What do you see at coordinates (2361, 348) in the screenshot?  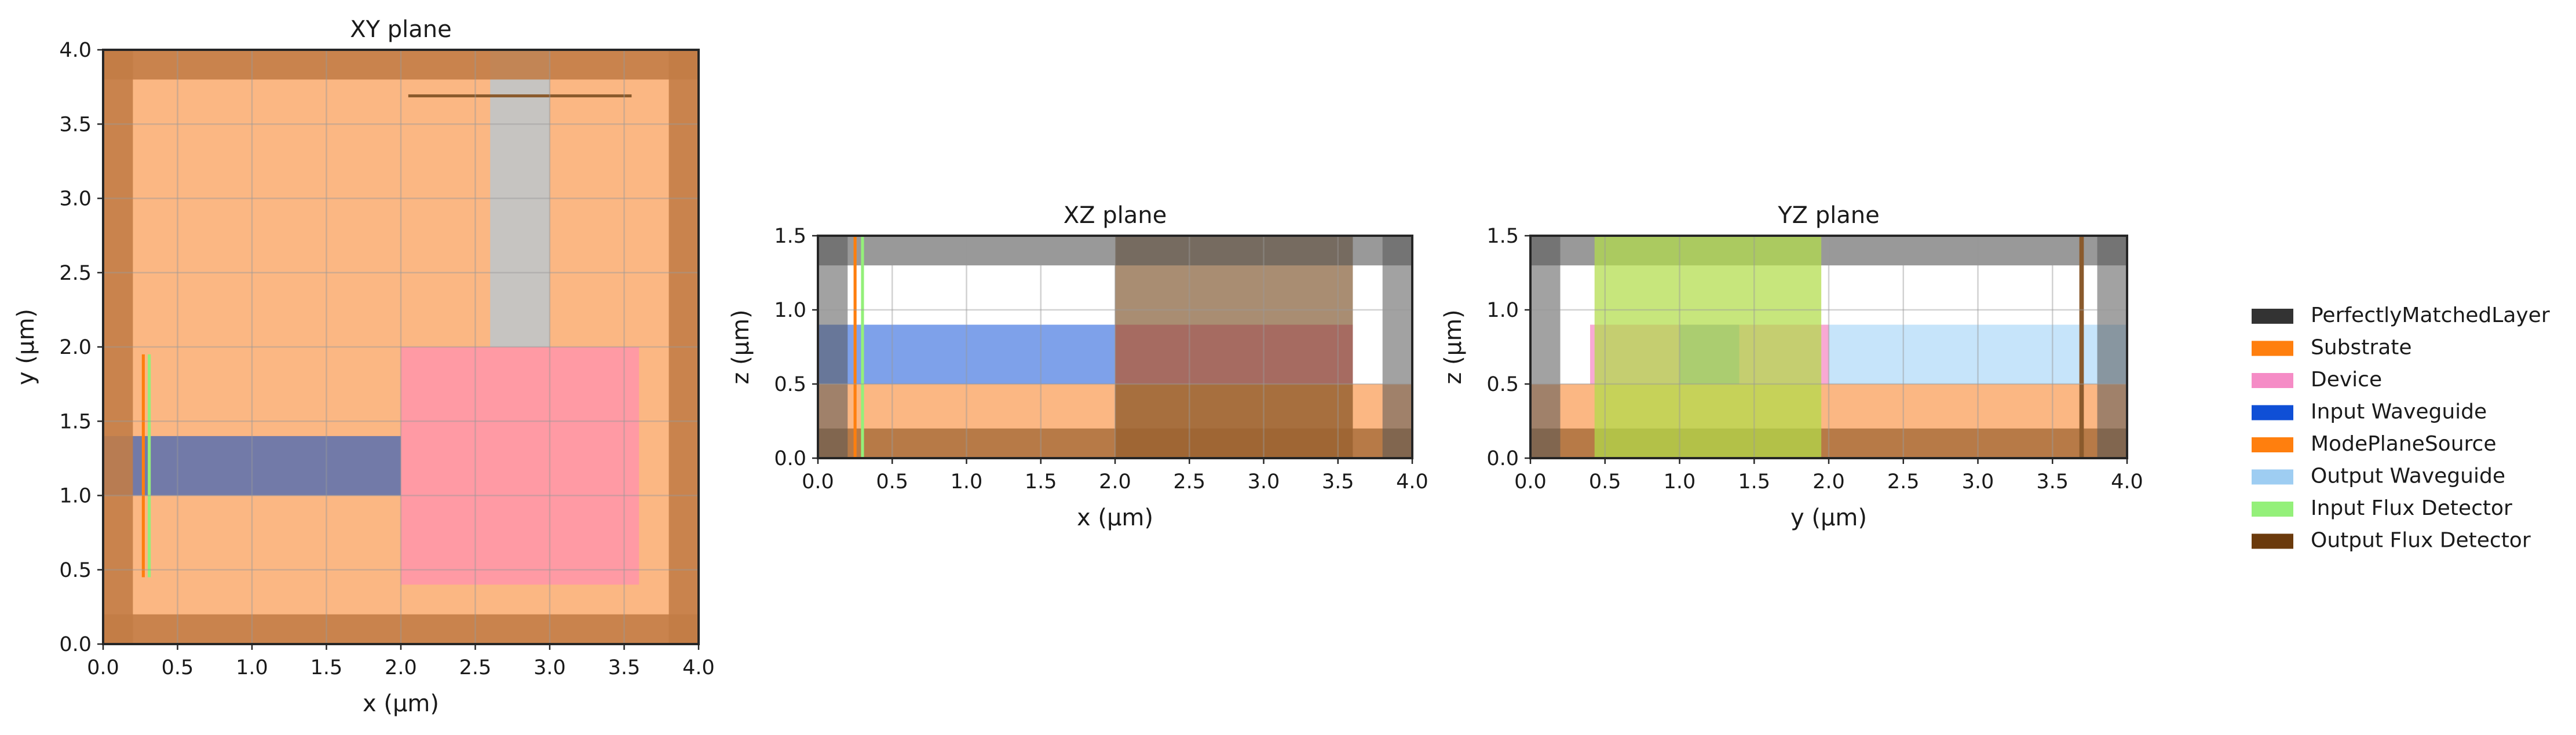 I see `legend-label: Substrate` at bounding box center [2361, 348].